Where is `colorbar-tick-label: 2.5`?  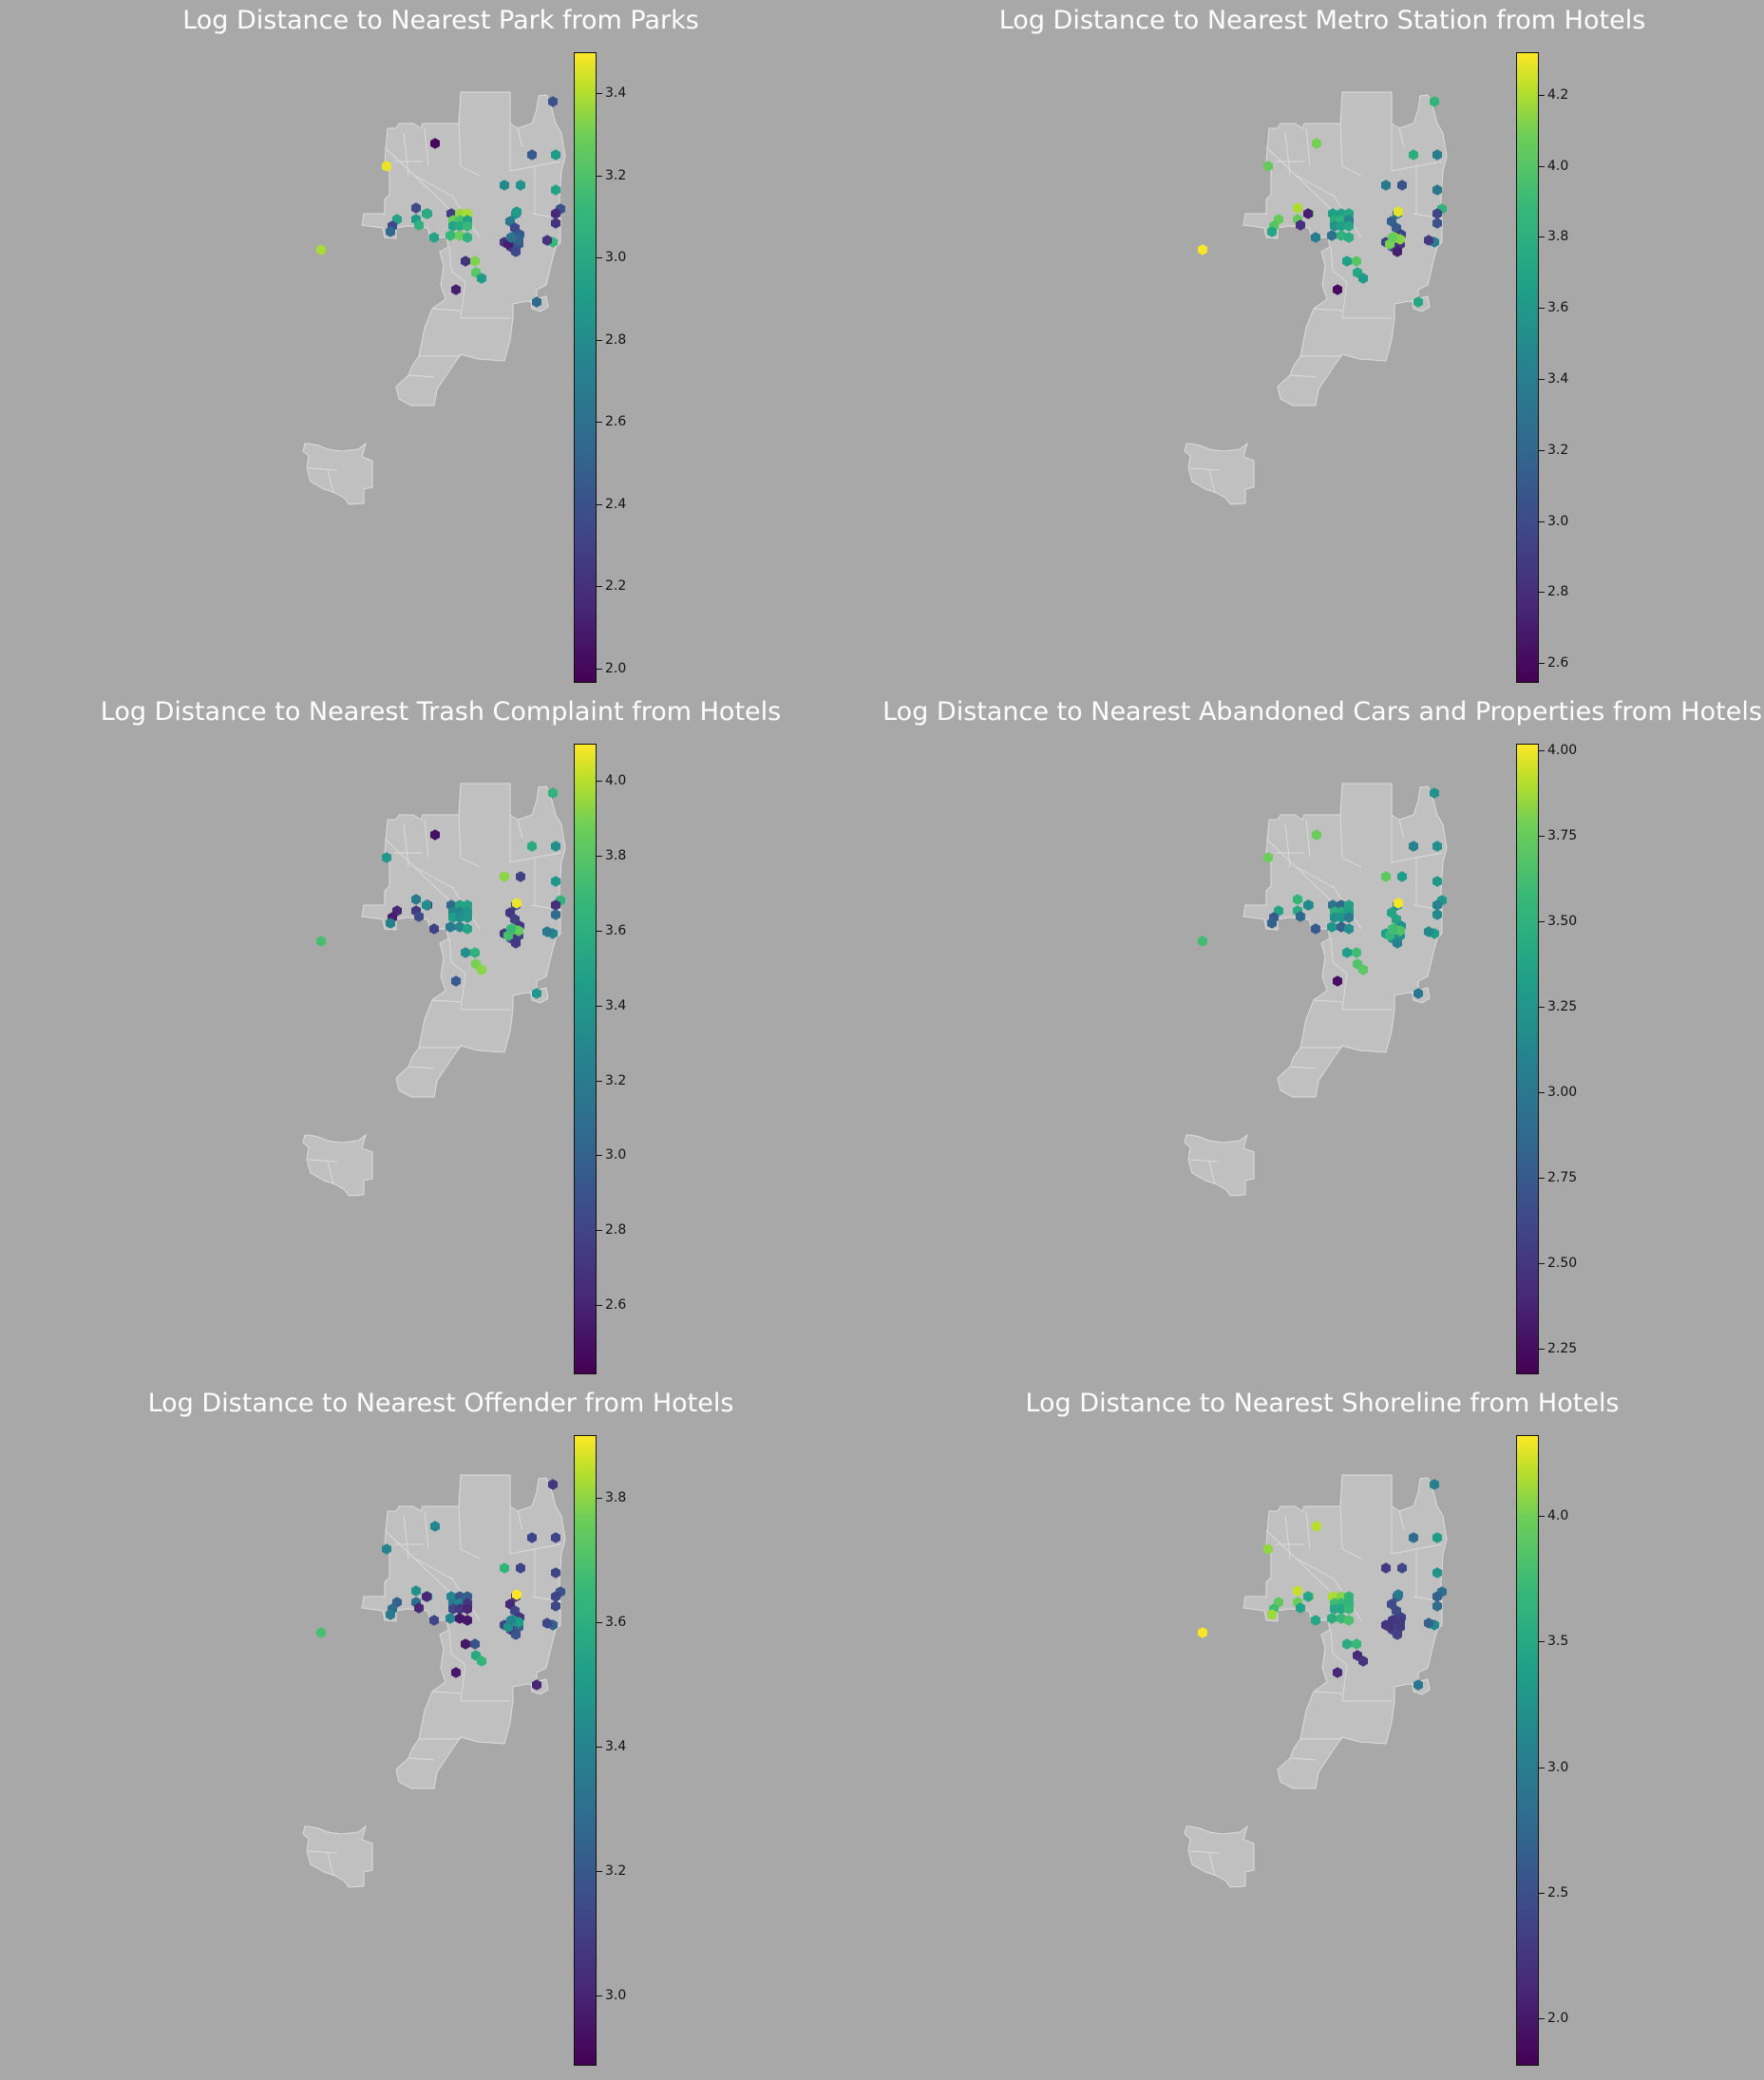 colorbar-tick-label: 2.5 is located at coordinates (1558, 1892).